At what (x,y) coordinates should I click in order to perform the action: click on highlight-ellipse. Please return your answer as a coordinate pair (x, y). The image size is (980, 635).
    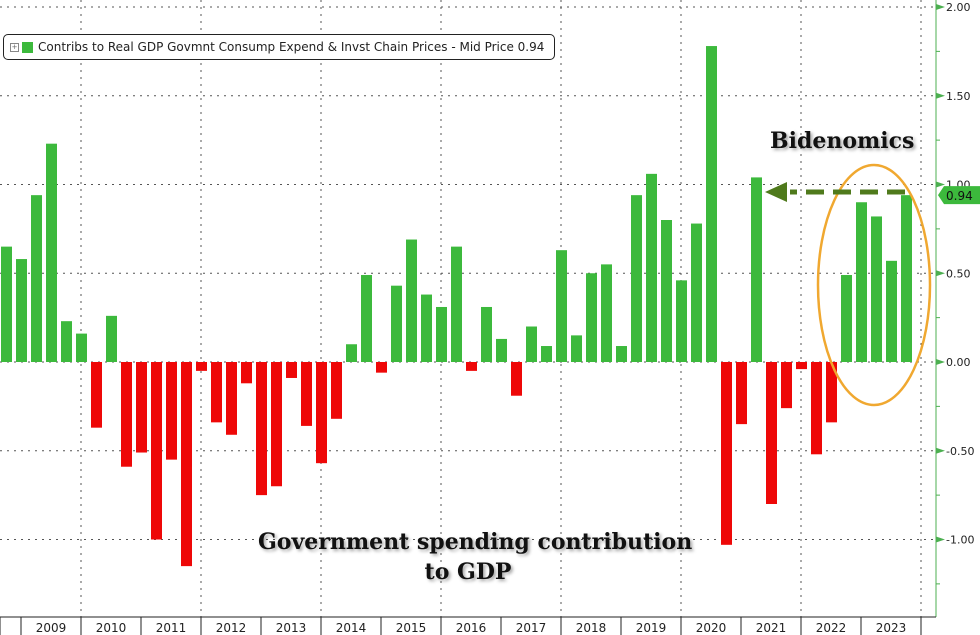
    Looking at the image, I should click on (874, 285).